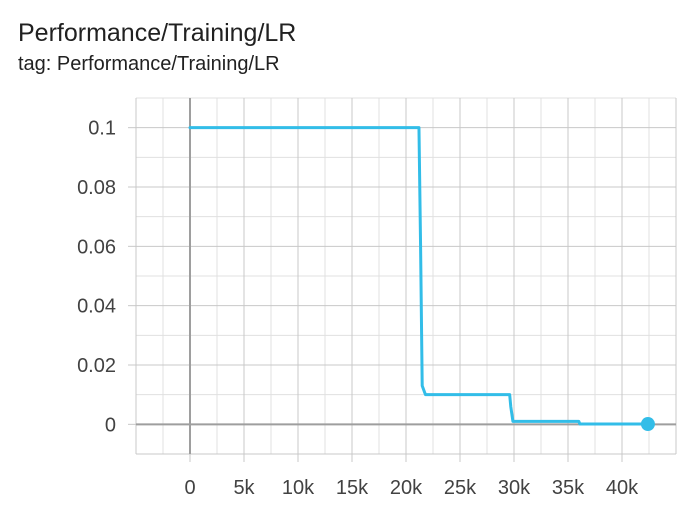 This screenshot has height=506, width=692. Describe the element at coordinates (647, 424) in the screenshot. I see `last-point-marker` at that location.